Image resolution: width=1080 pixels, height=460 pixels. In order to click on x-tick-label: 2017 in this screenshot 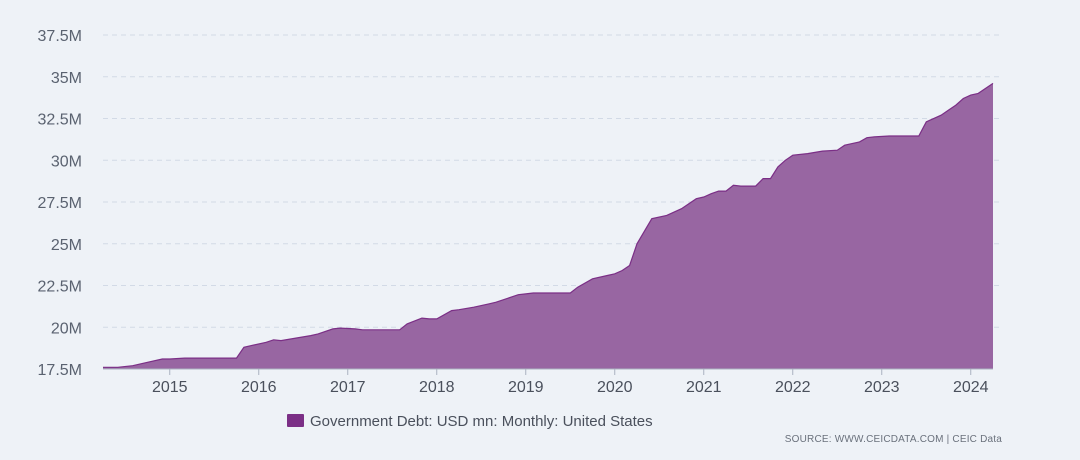, I will do `click(348, 387)`.